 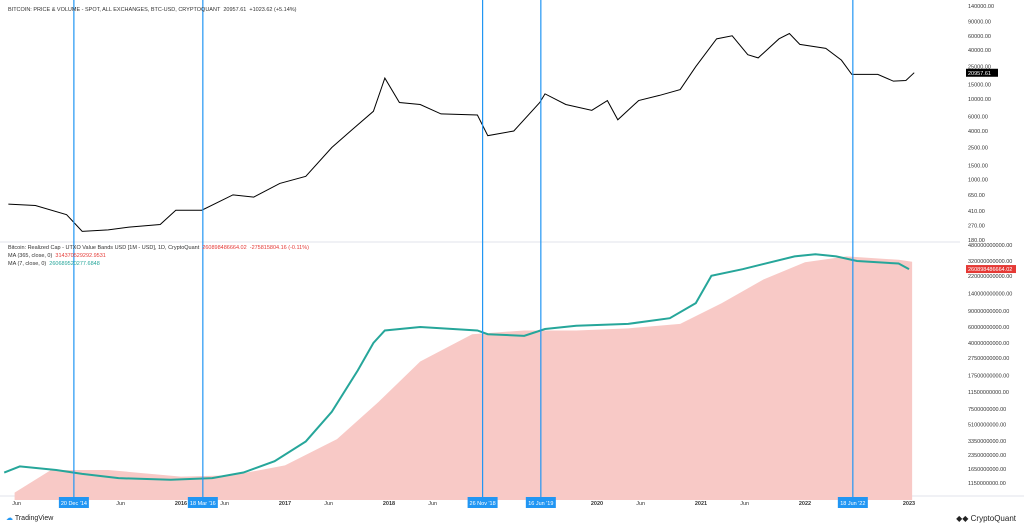 I want to click on y-tick-label: 650.00, so click(x=976, y=196).